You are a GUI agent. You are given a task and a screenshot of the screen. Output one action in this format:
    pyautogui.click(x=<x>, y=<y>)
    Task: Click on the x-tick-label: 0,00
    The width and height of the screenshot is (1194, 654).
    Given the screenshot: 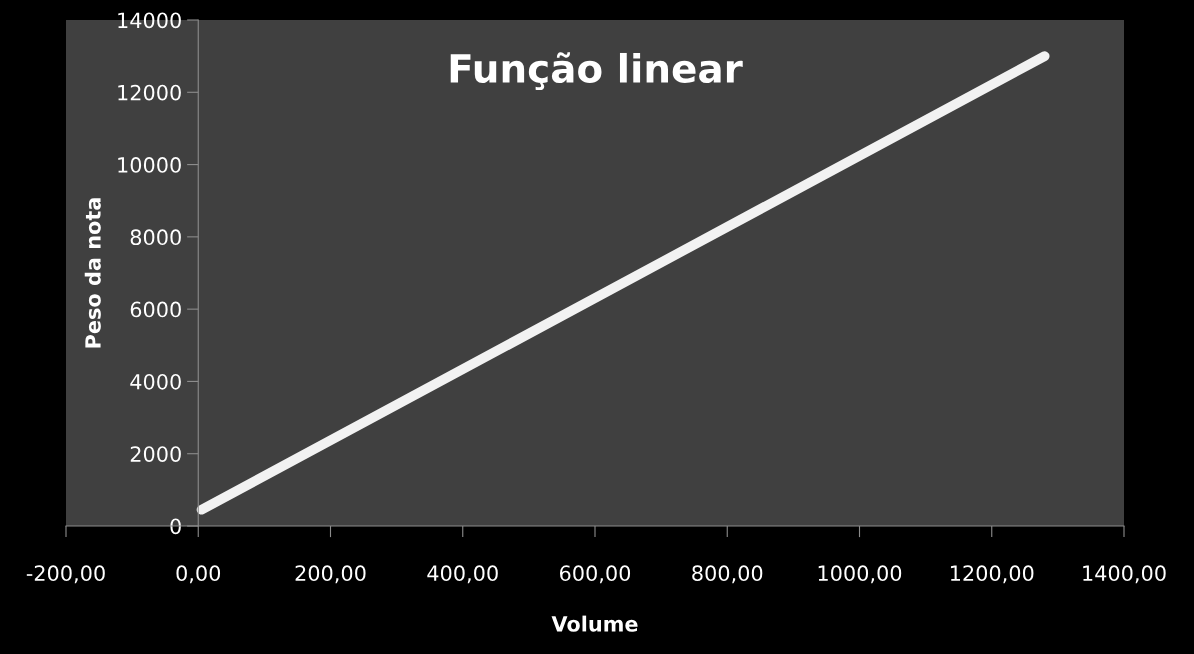 What is the action you would take?
    pyautogui.click(x=198, y=574)
    